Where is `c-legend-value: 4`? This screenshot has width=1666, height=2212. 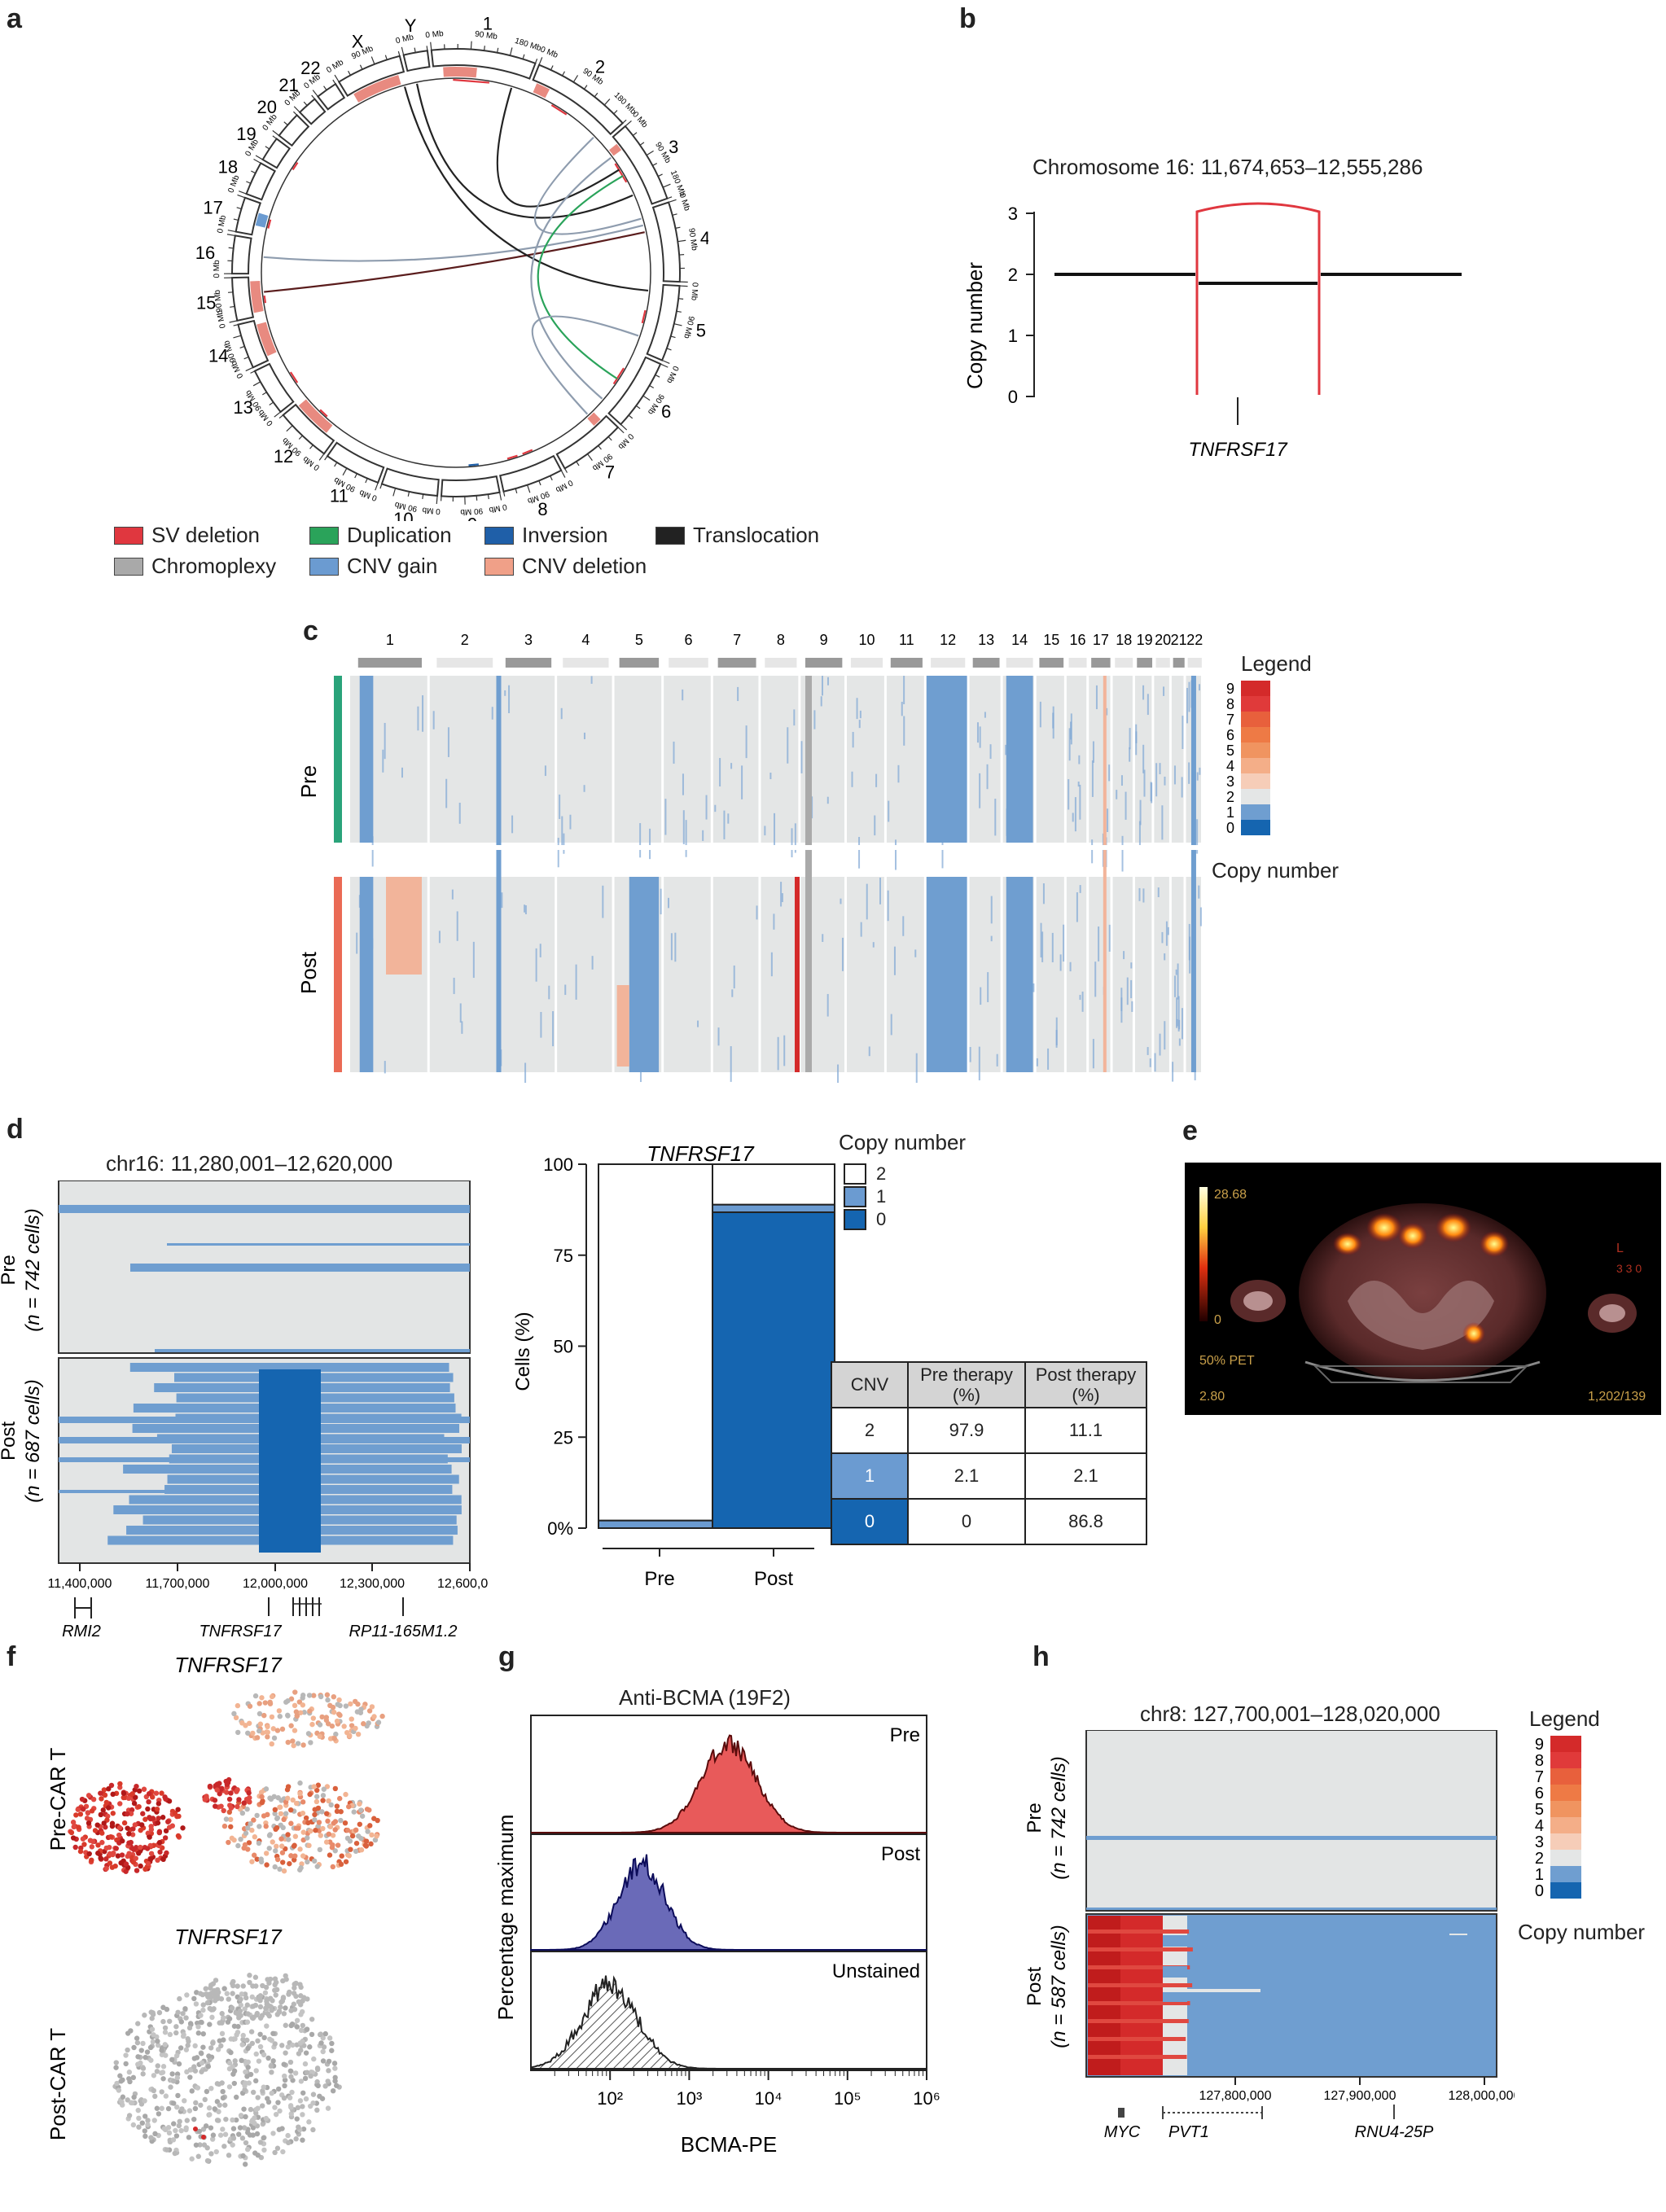 c-legend-value: 4 is located at coordinates (1230, 766).